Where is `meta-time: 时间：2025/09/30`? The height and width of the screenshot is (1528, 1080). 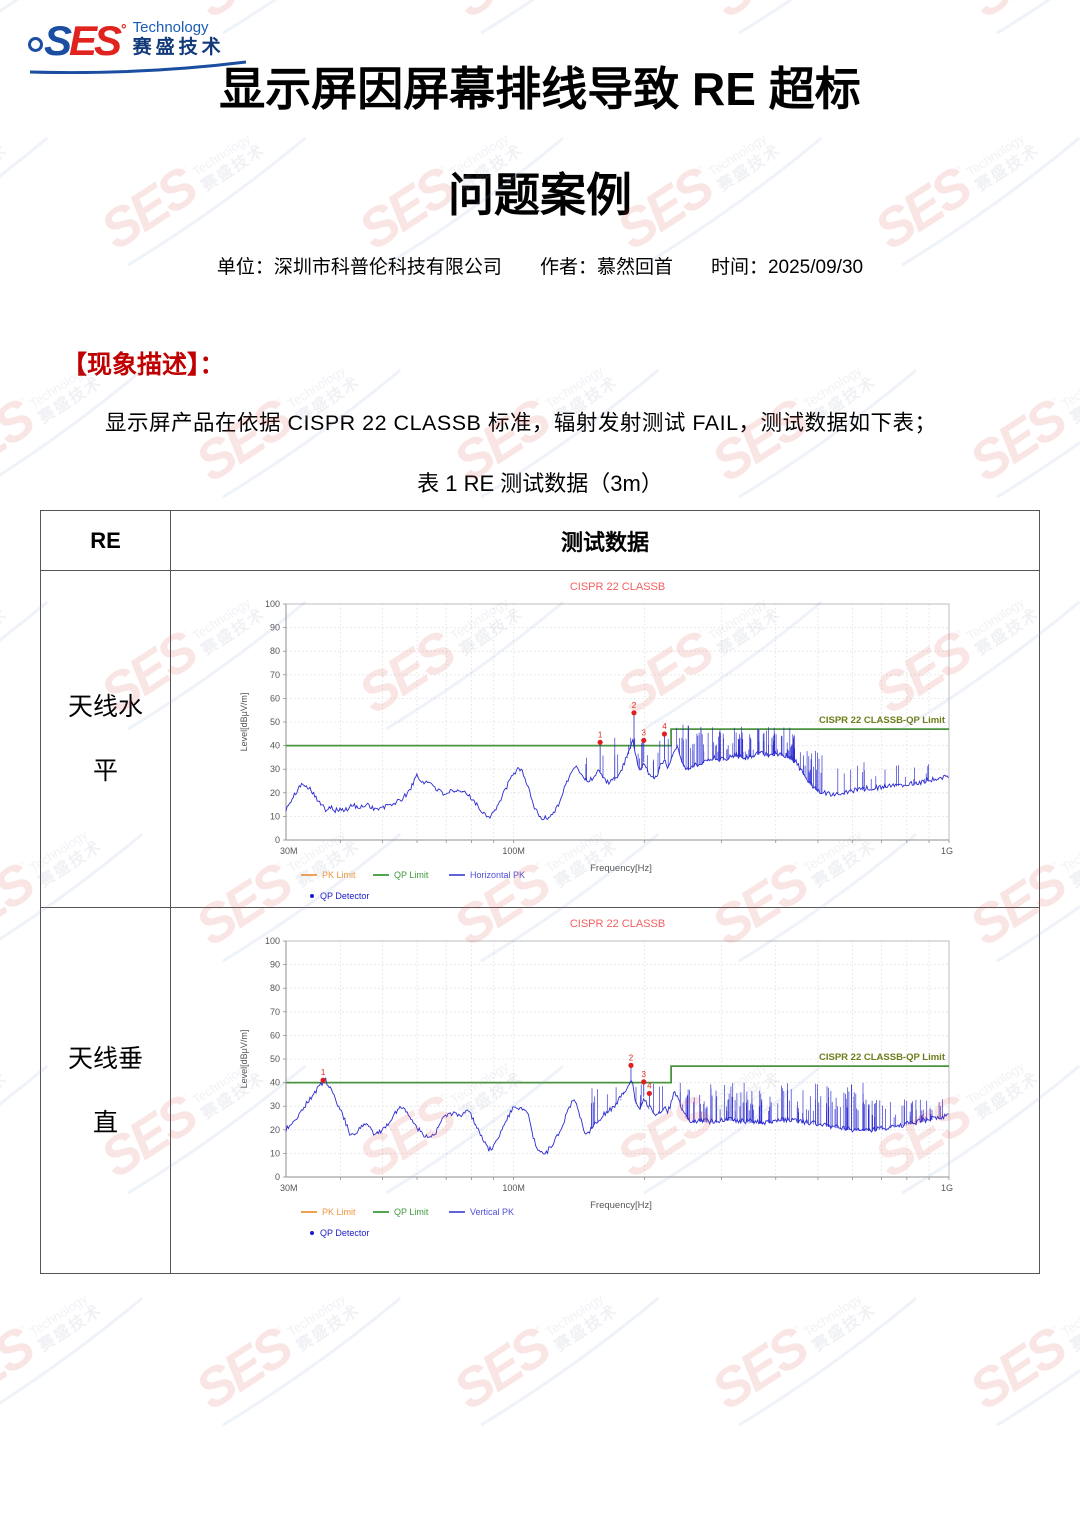
meta-time: 时间：2025/09/30 is located at coordinates (787, 265).